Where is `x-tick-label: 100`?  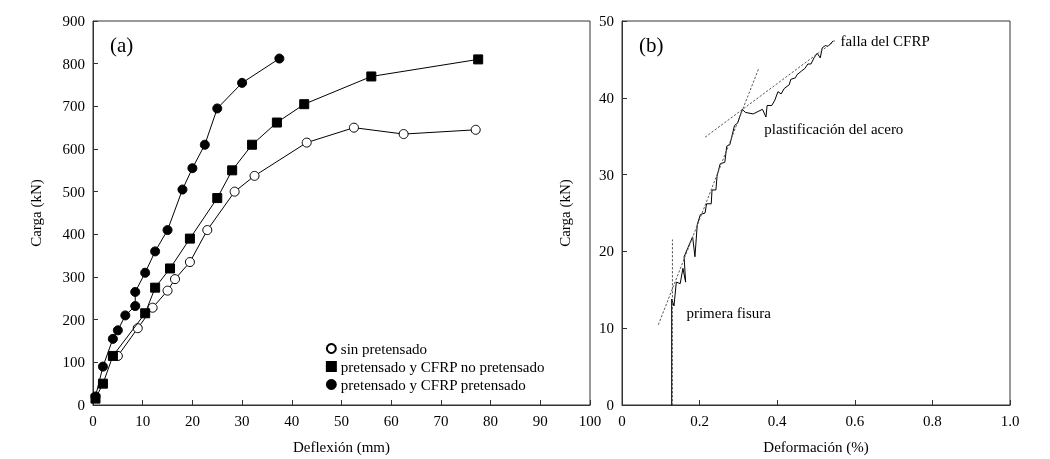 x-tick-label: 100 is located at coordinates (590, 420).